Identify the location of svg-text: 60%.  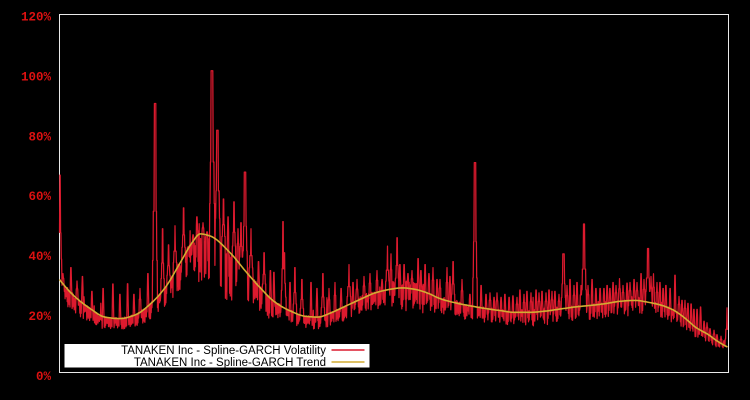
(39, 197).